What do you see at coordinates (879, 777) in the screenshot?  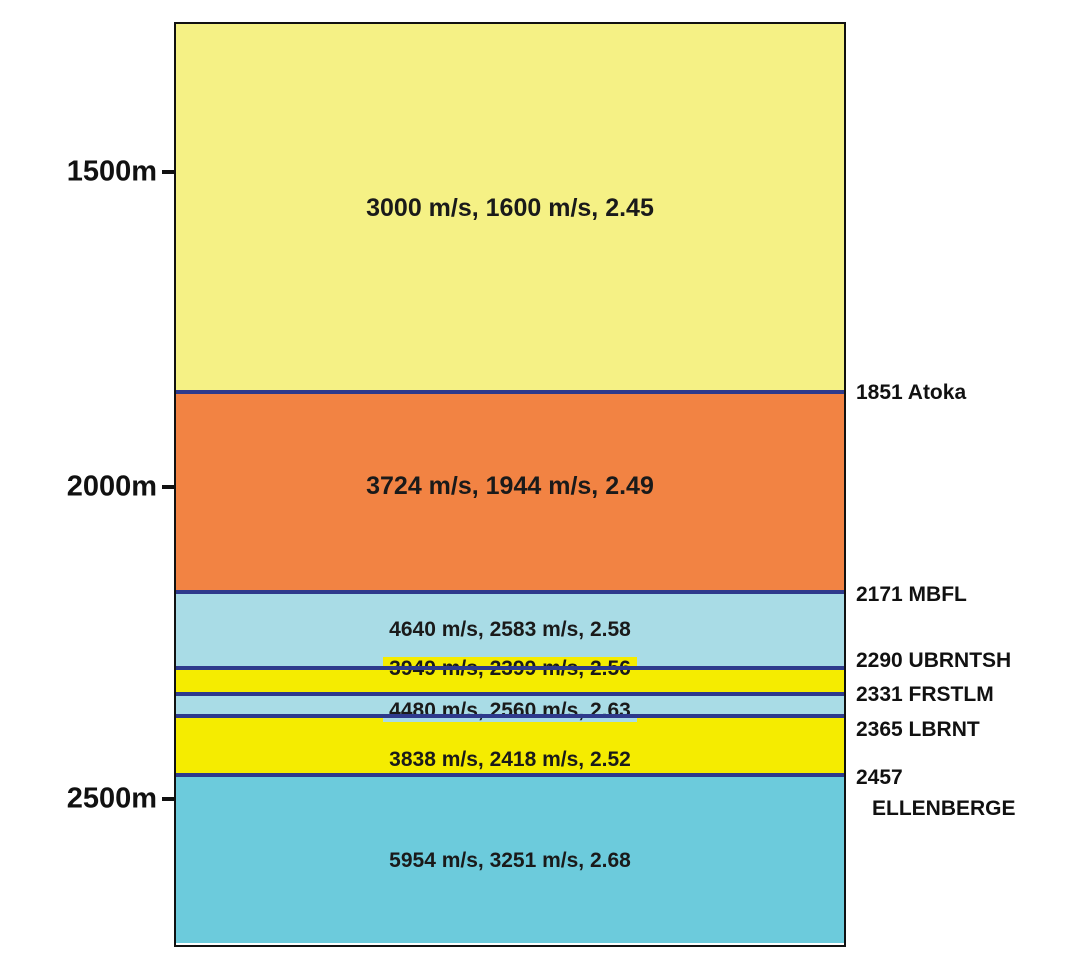 I see `horizon-label-ellenberge-depth: 2457` at bounding box center [879, 777].